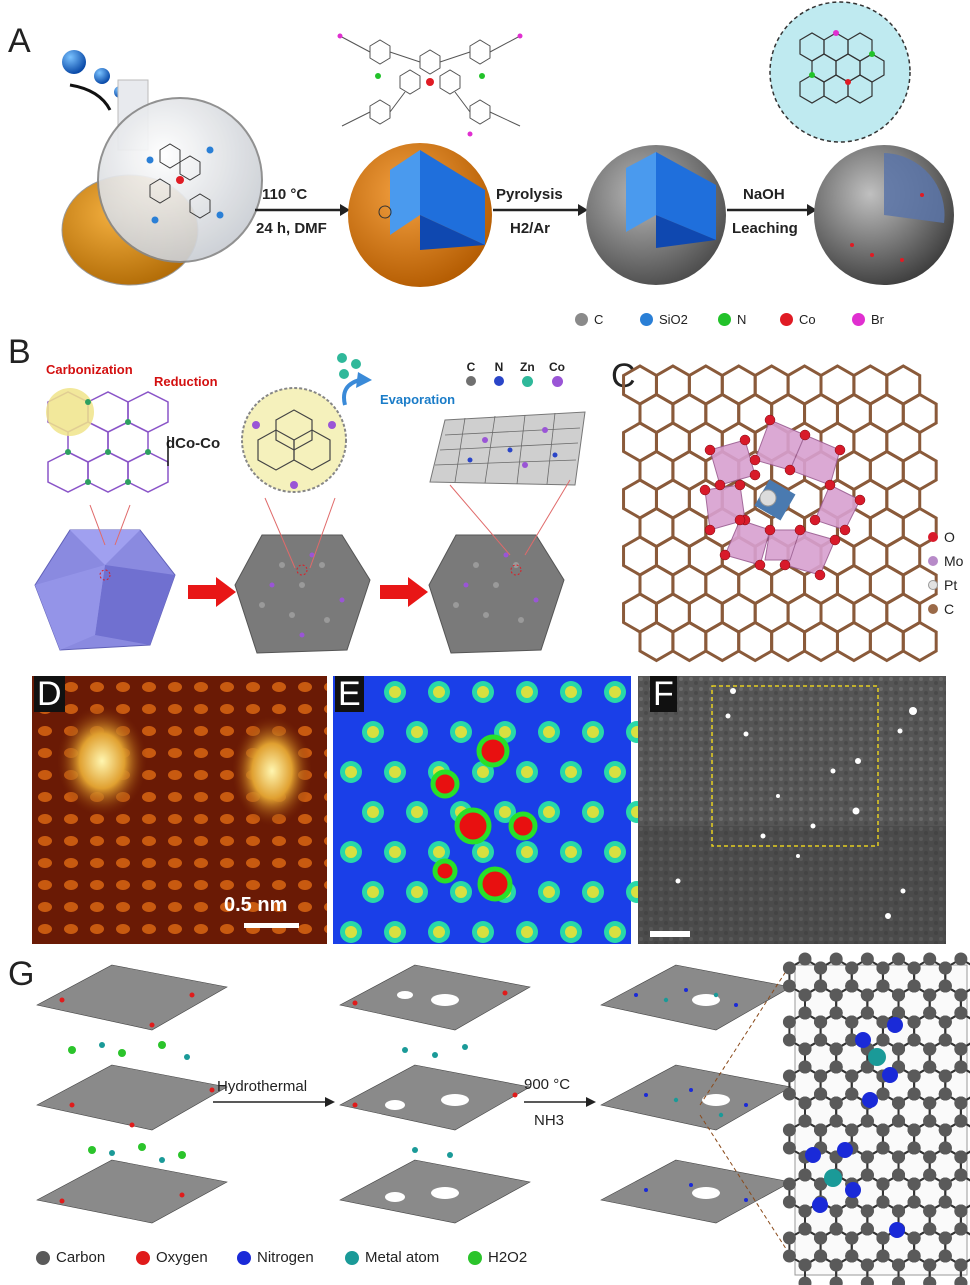 The image size is (970, 1285). Describe the element at coordinates (664, 319) in the screenshot. I see `panel-a-legend-sio2: SiO2` at that location.